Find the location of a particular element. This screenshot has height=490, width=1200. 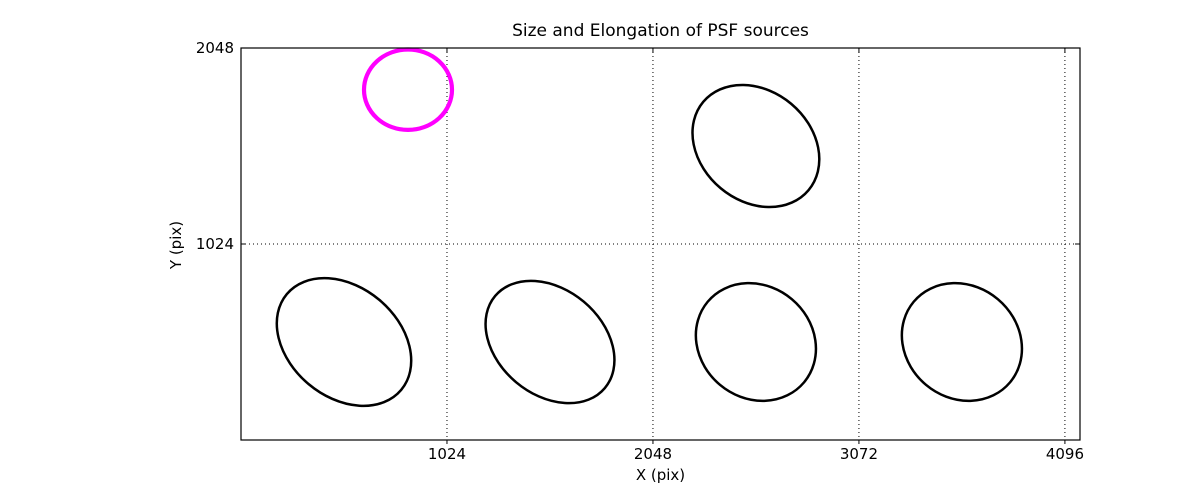

x-axis-label: X (pix) is located at coordinates (660, 475).